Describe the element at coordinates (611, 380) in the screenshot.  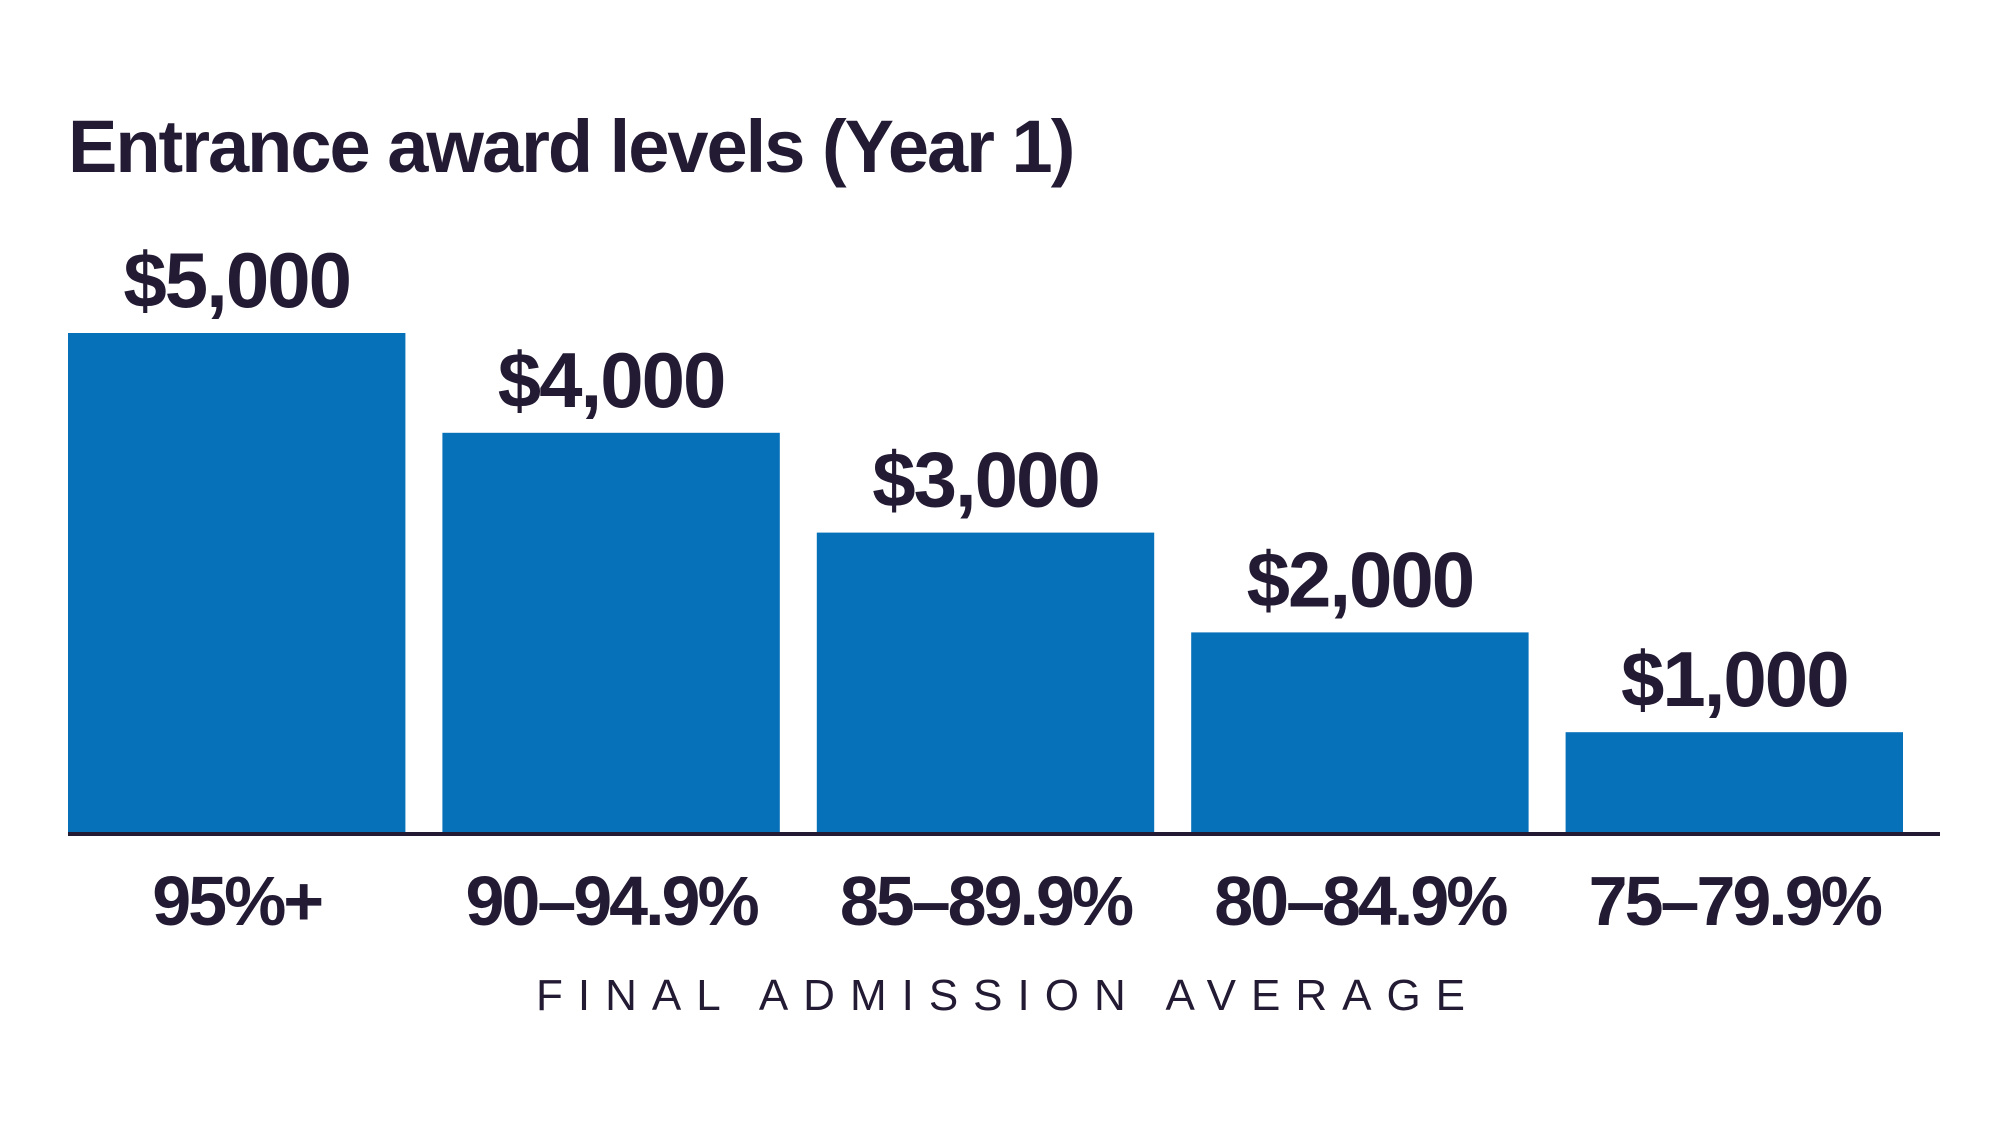
I see `value-label-2: $4,000` at that location.